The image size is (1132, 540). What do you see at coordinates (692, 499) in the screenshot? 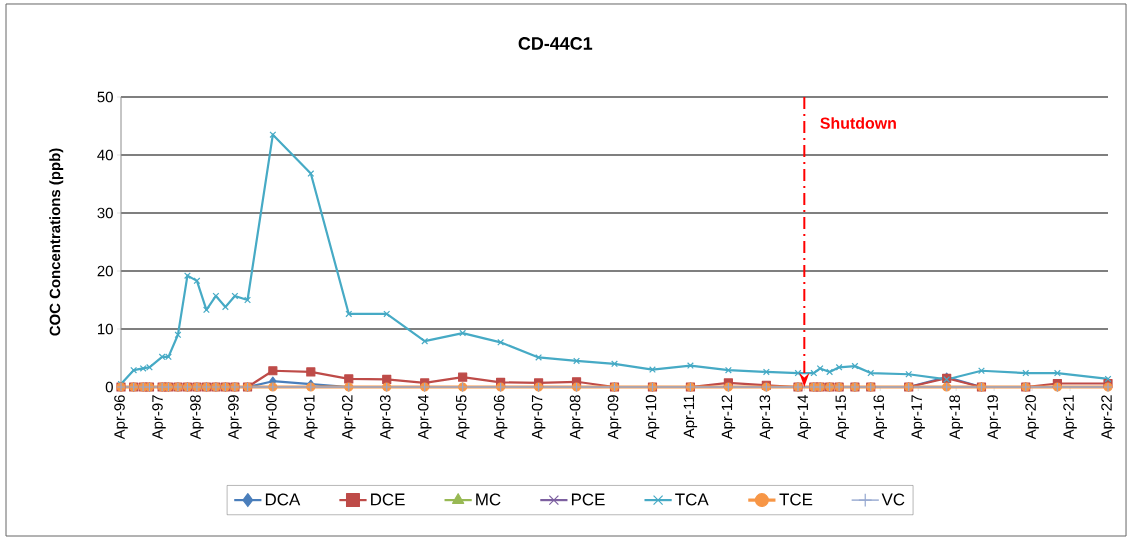
I see `legend-label: TCA` at bounding box center [692, 499].